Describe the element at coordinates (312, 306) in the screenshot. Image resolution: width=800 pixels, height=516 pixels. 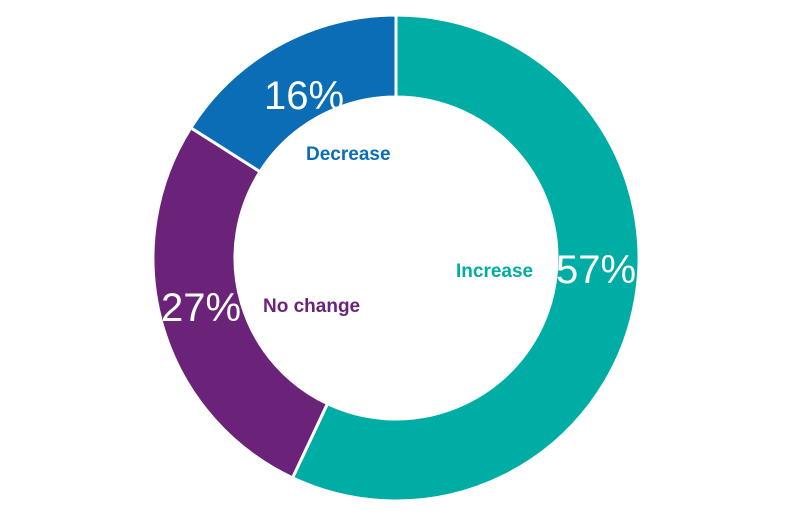
I see `category-label-no-change: No change` at that location.